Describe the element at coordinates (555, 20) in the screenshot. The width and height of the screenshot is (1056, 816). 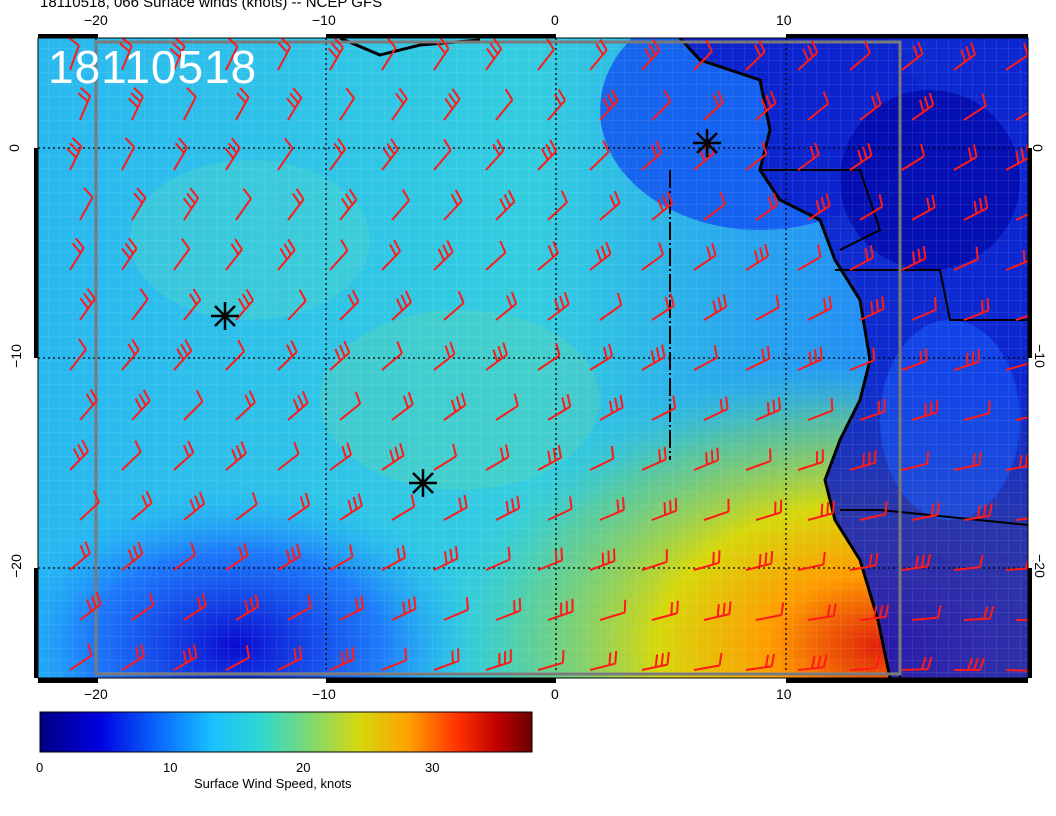
I see `lon-tick-top: 0` at that location.